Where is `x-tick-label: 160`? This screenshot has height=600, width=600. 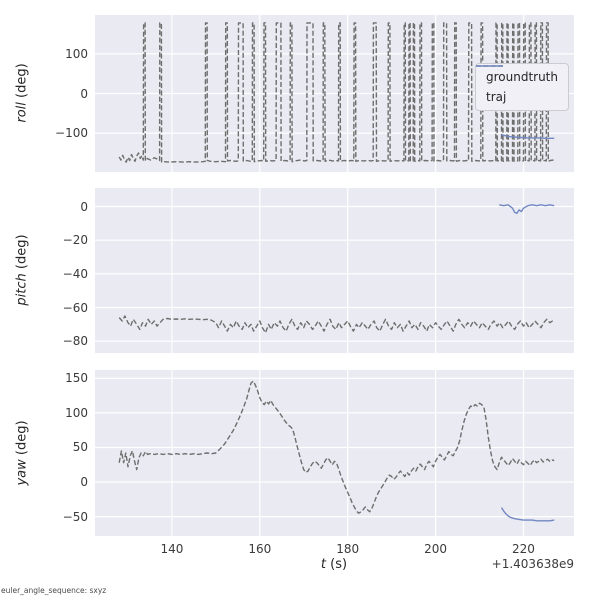 x-tick-label: 160 is located at coordinates (260, 549).